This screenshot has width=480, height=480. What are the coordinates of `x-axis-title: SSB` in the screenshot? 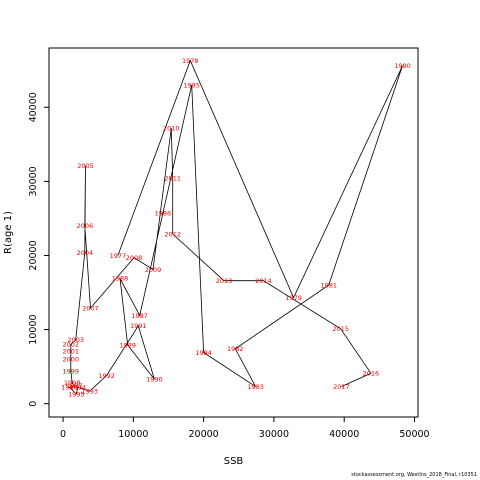 It's located at (234, 461).